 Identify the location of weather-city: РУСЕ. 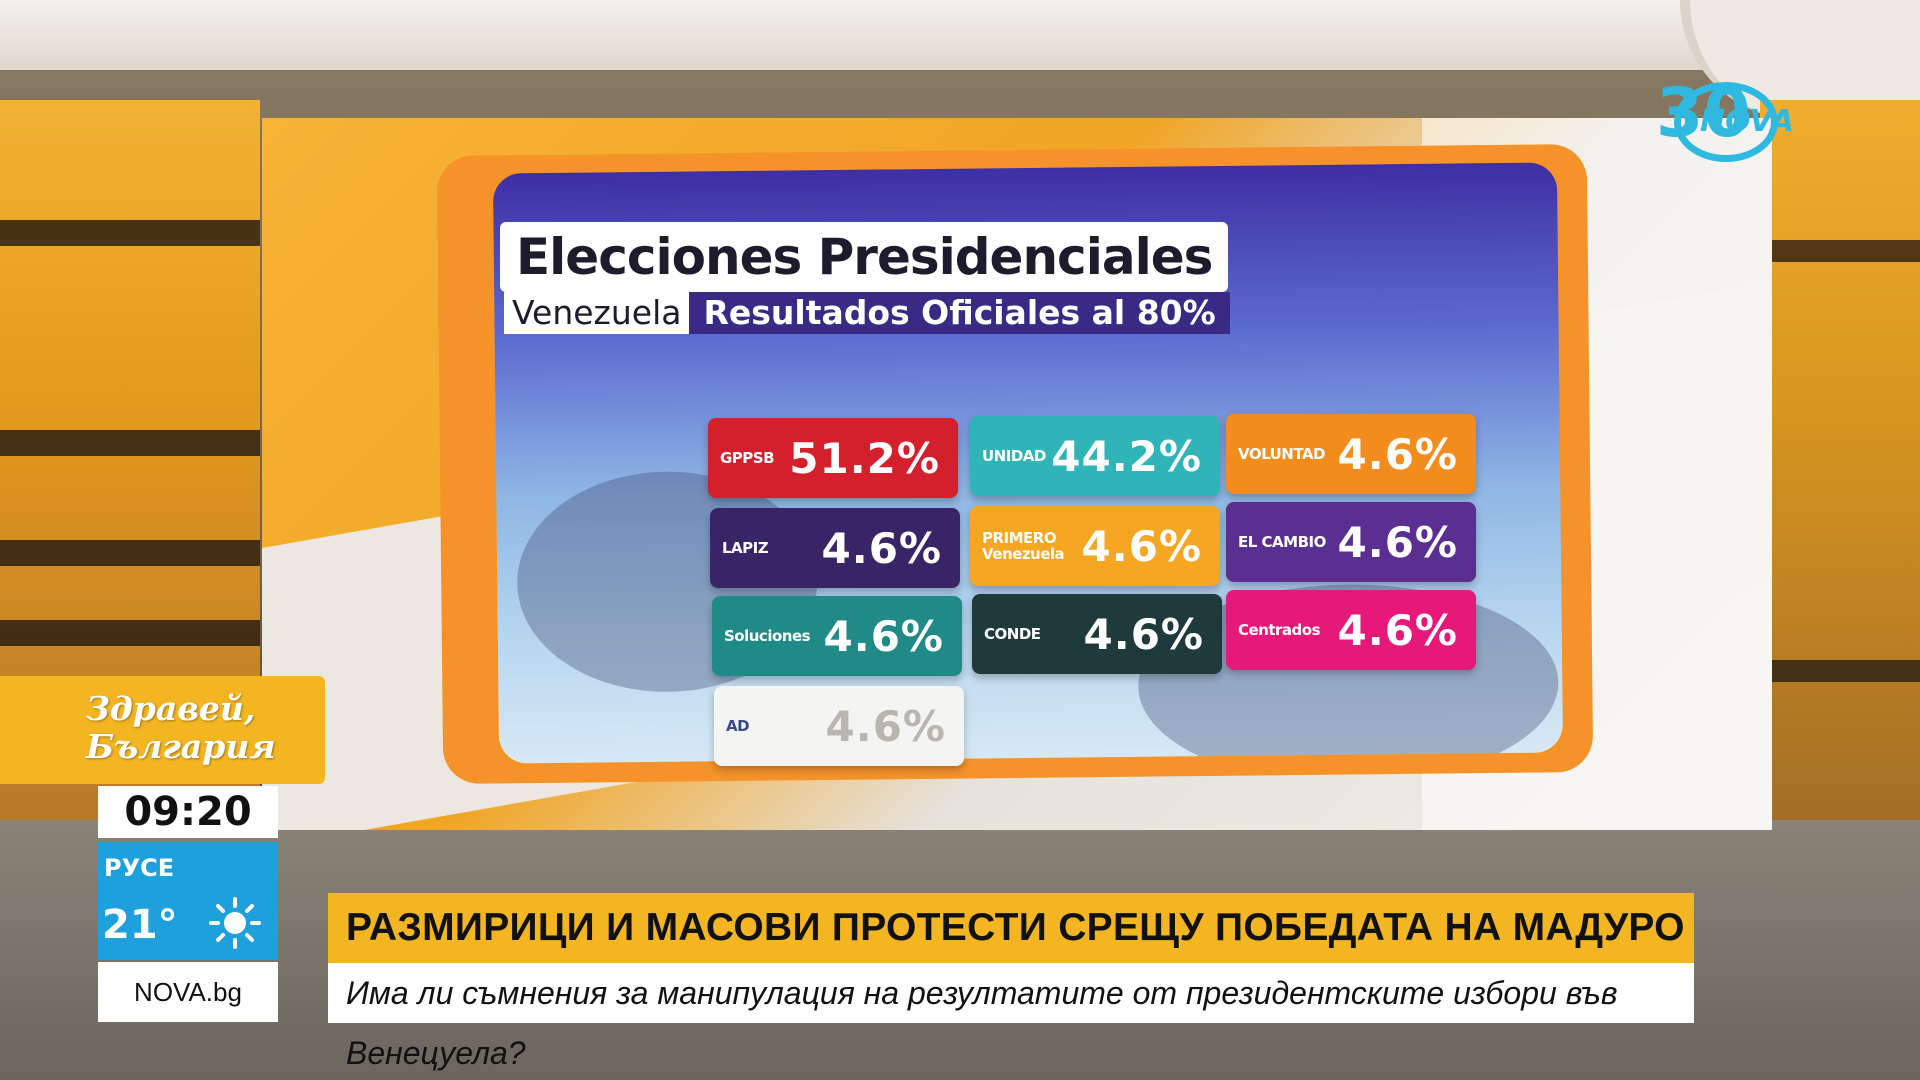
(139, 868).